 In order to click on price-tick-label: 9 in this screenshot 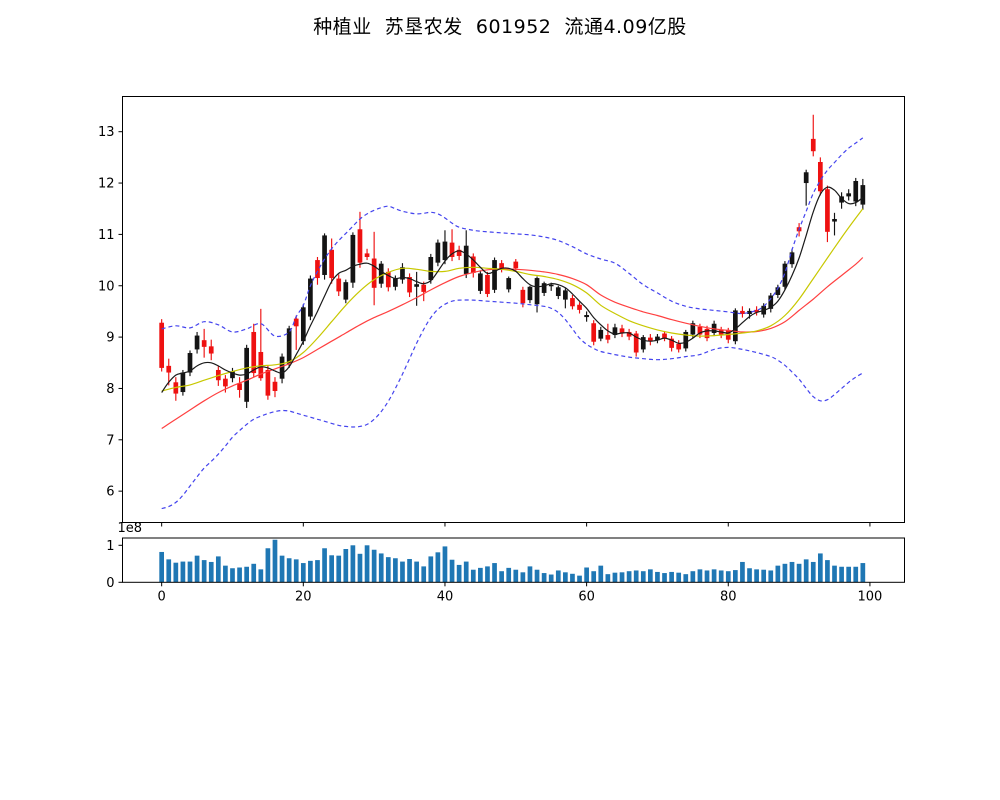, I will do `click(110, 338)`.